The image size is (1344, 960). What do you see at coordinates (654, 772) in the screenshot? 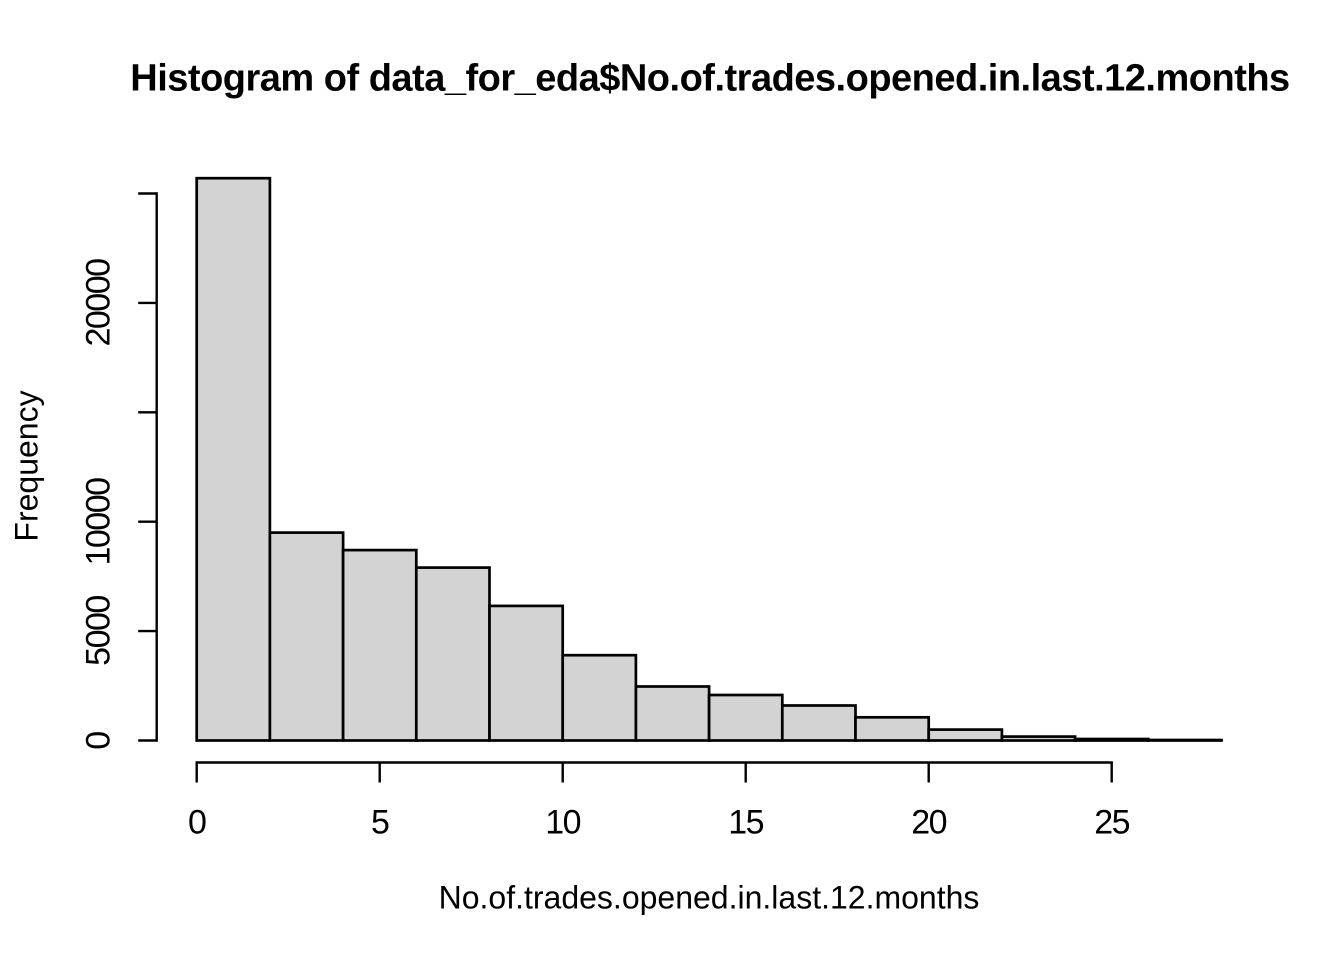
I see `x-axis` at bounding box center [654, 772].